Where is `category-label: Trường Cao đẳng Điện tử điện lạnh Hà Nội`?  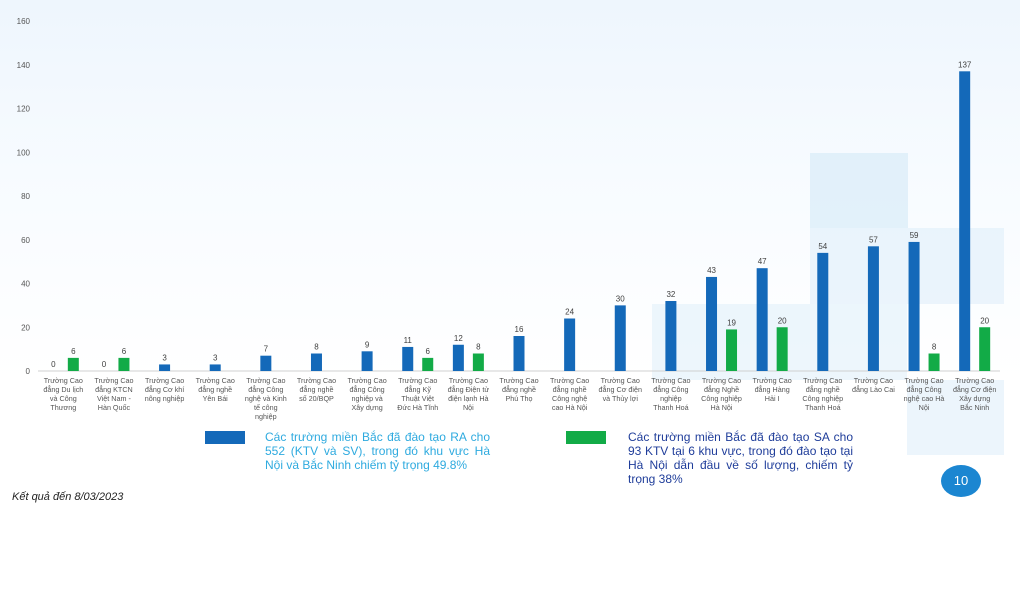
category-label: Trường Cao đẳng Điện tử điện lạnh Hà Nội is located at coordinates (469, 394).